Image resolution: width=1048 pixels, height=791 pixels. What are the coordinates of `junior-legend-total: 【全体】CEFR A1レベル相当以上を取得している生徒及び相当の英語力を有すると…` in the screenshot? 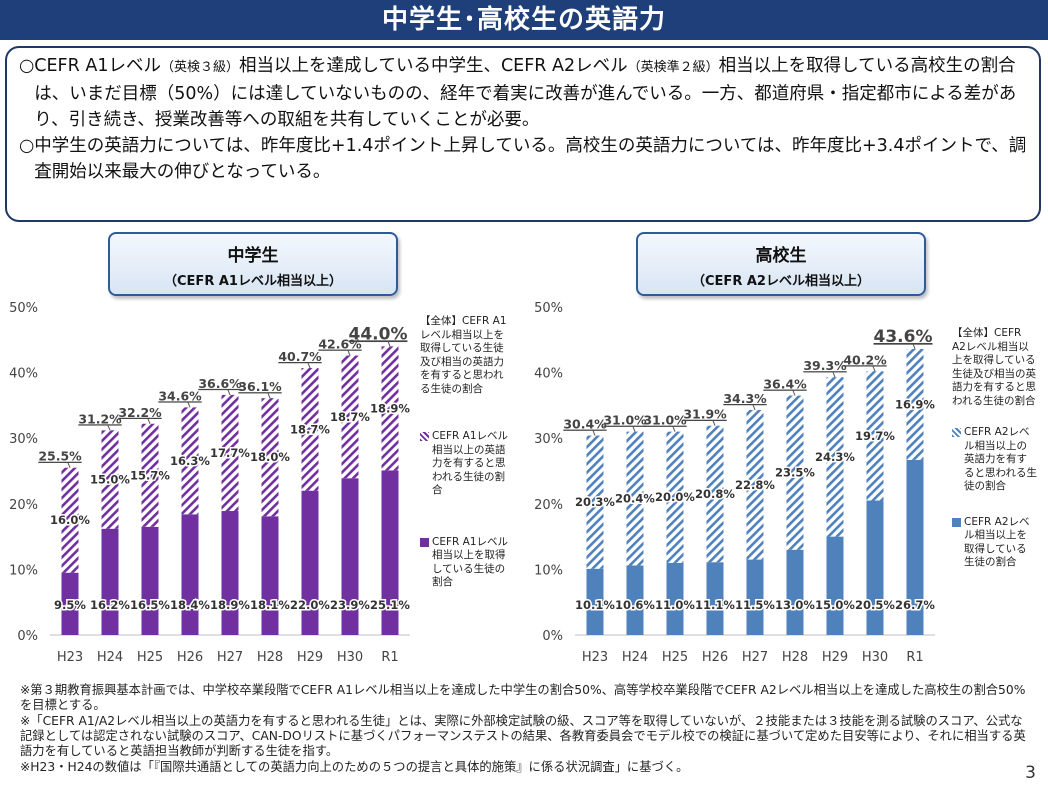 It's located at (463, 355).